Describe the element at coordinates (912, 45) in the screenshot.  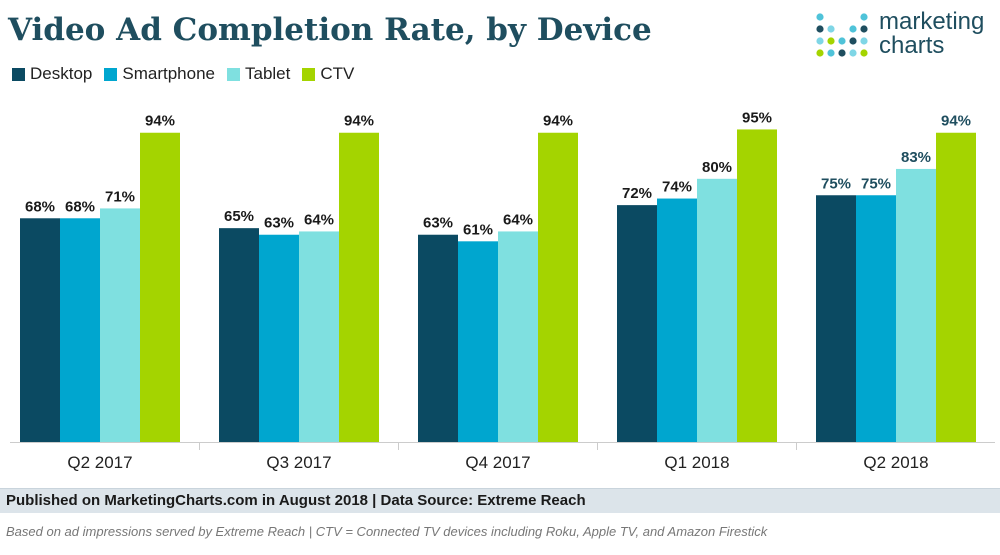
I see `brand-line-2: charts` at that location.